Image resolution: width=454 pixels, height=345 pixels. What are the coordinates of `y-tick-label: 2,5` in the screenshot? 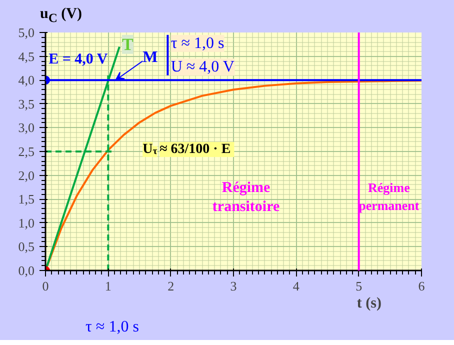 It's located at (26, 151).